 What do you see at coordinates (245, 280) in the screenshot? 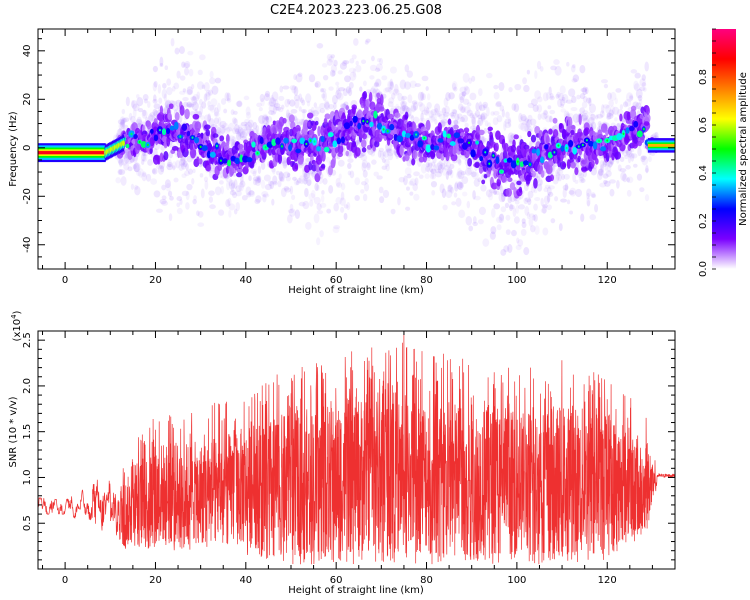
I see `spectrogram-x-tick-label: 40` at bounding box center [245, 280].